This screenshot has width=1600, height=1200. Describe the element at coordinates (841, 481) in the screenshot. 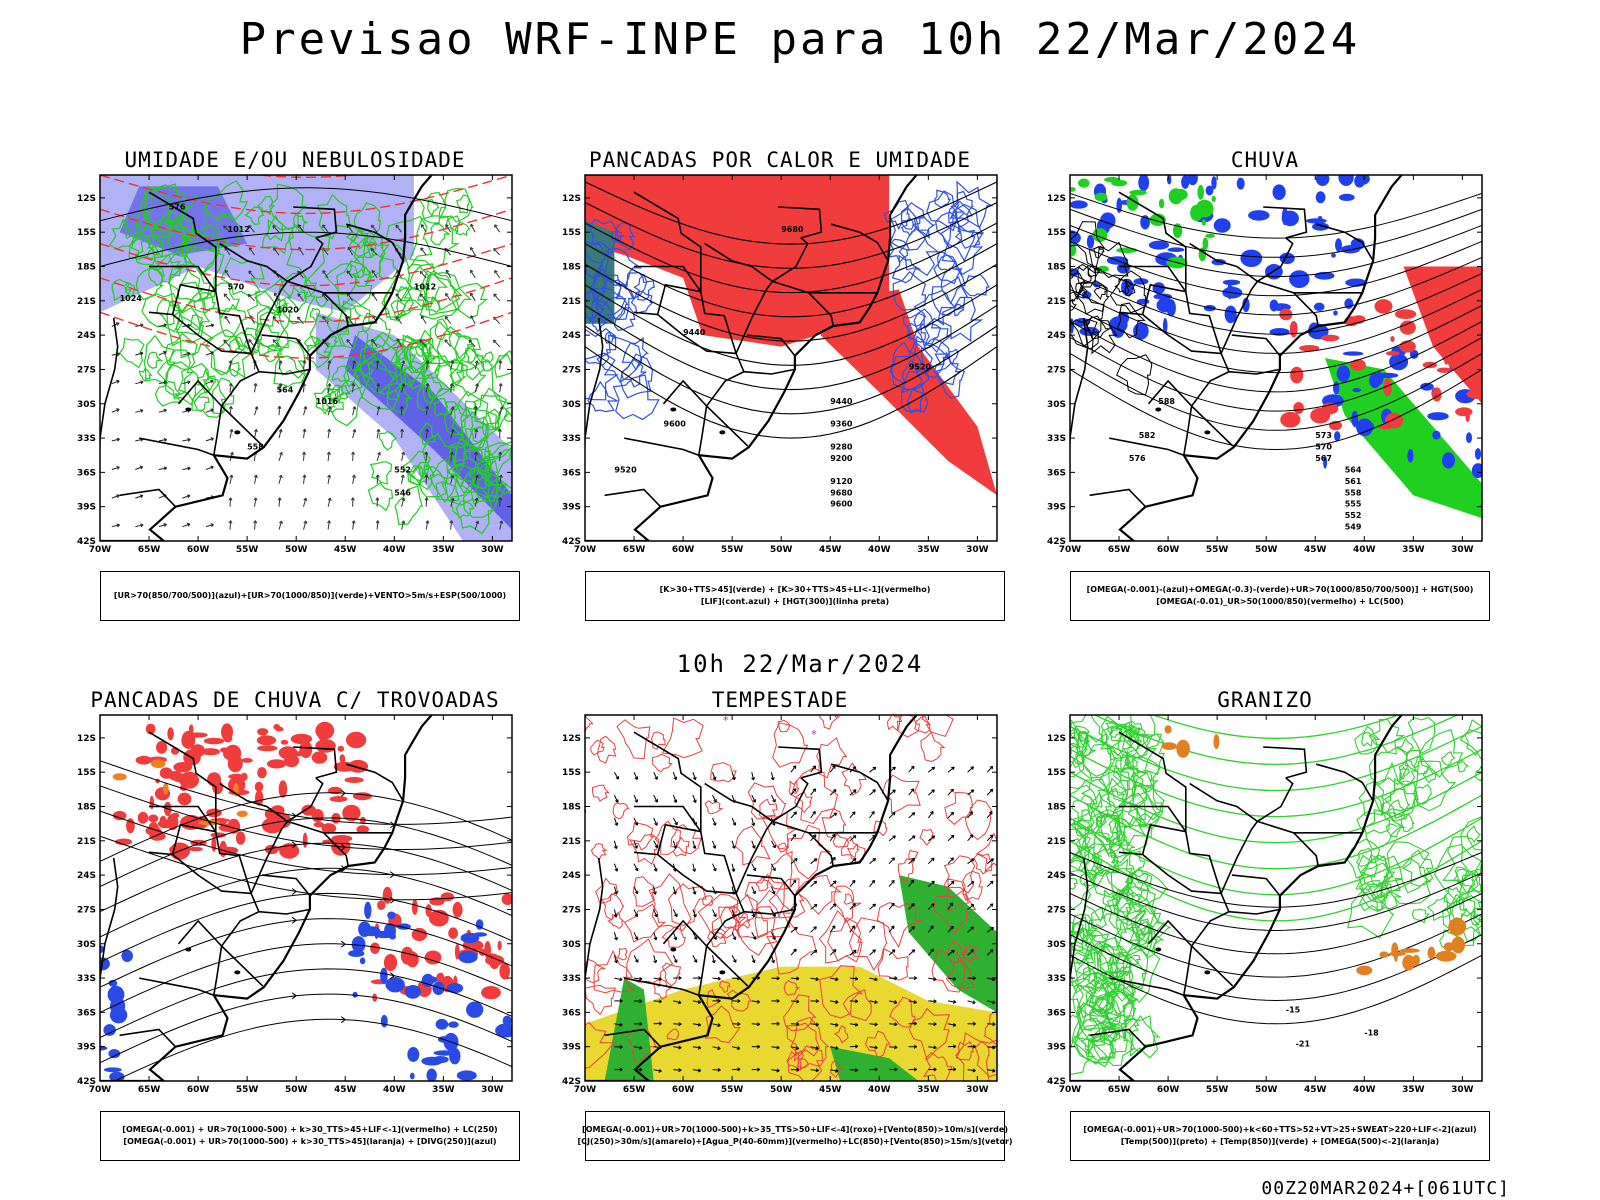

I see `contour-label: 9120` at that location.